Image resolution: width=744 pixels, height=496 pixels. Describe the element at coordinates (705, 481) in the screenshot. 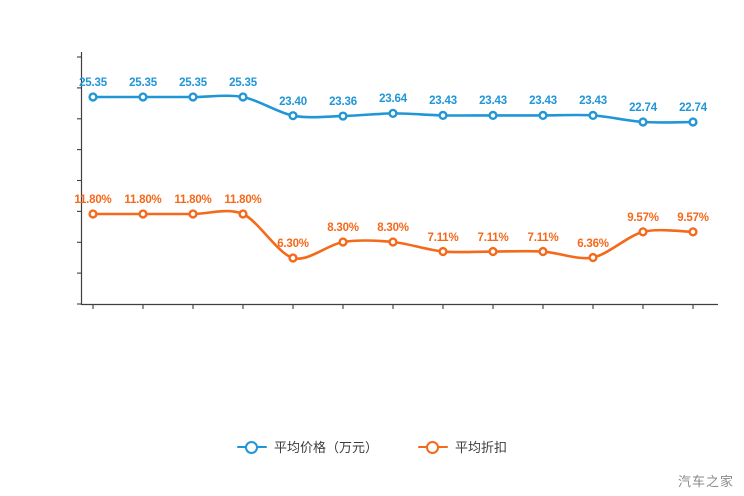

I see `site-watermark: 汽车之家` at that location.